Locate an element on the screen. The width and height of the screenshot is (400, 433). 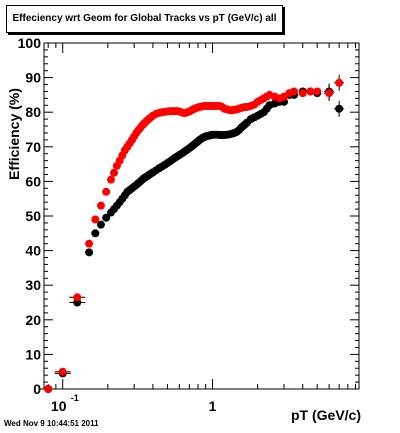
y-tick-label: 90 is located at coordinates (33, 78).